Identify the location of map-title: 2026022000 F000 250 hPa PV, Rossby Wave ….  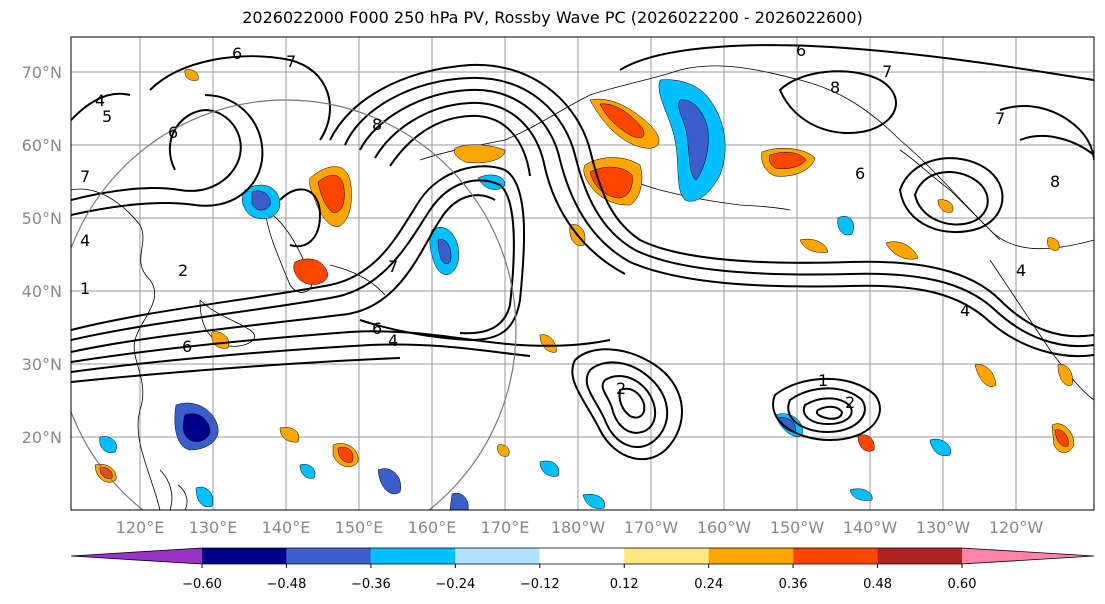
(552, 17).